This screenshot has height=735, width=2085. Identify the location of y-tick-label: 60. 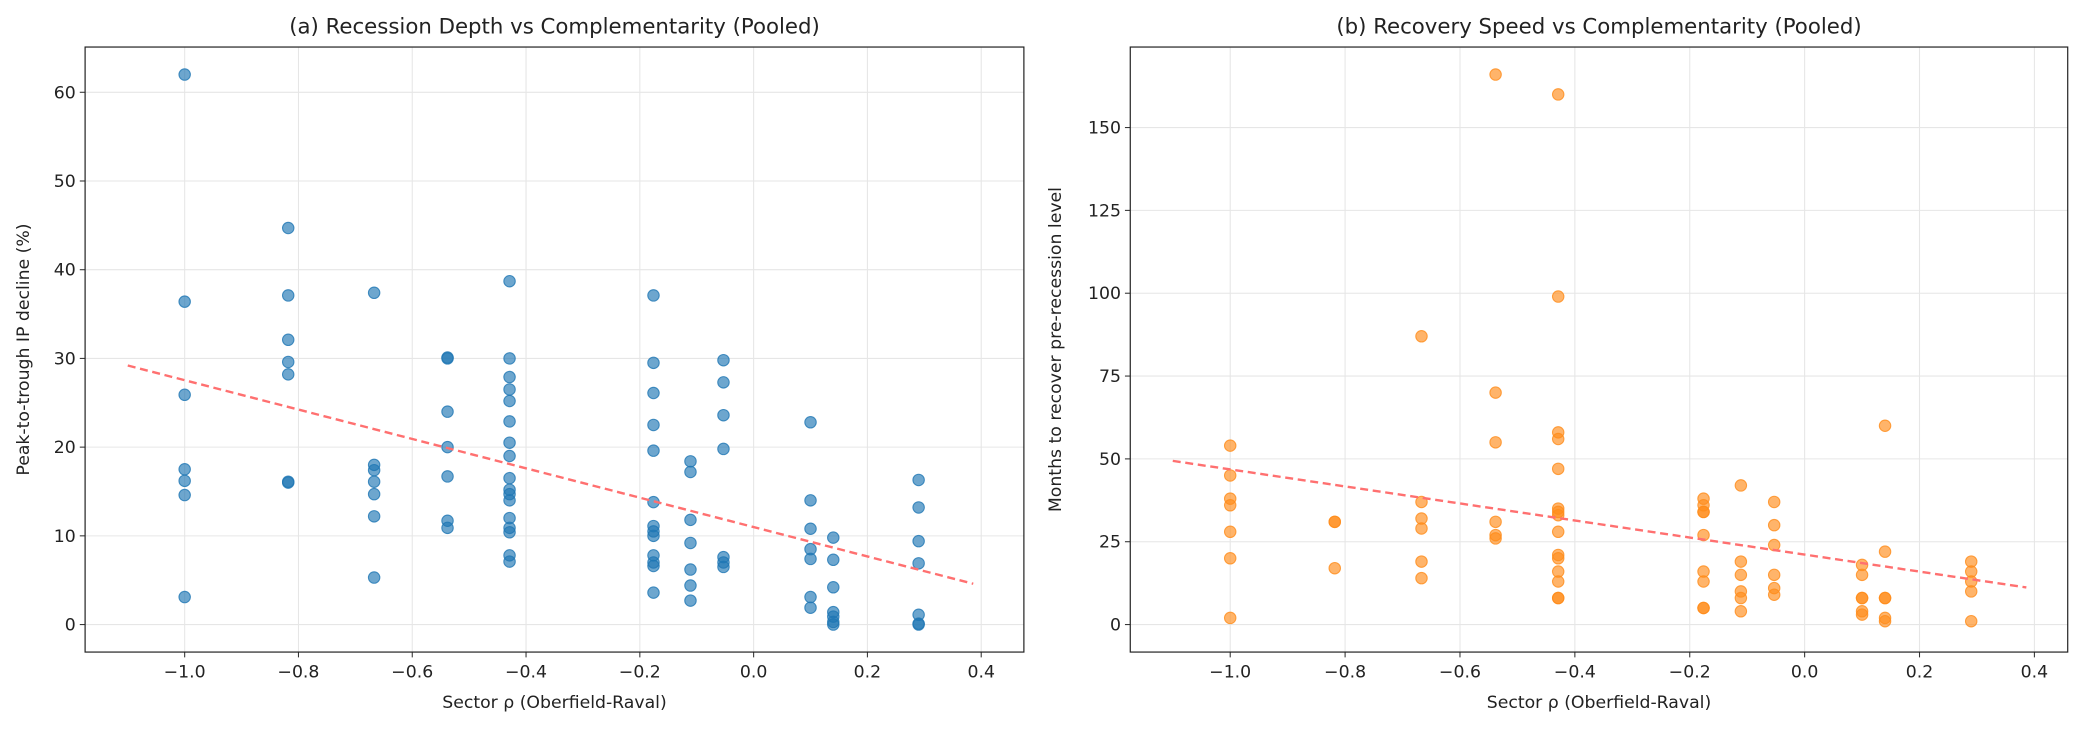
(65, 93).